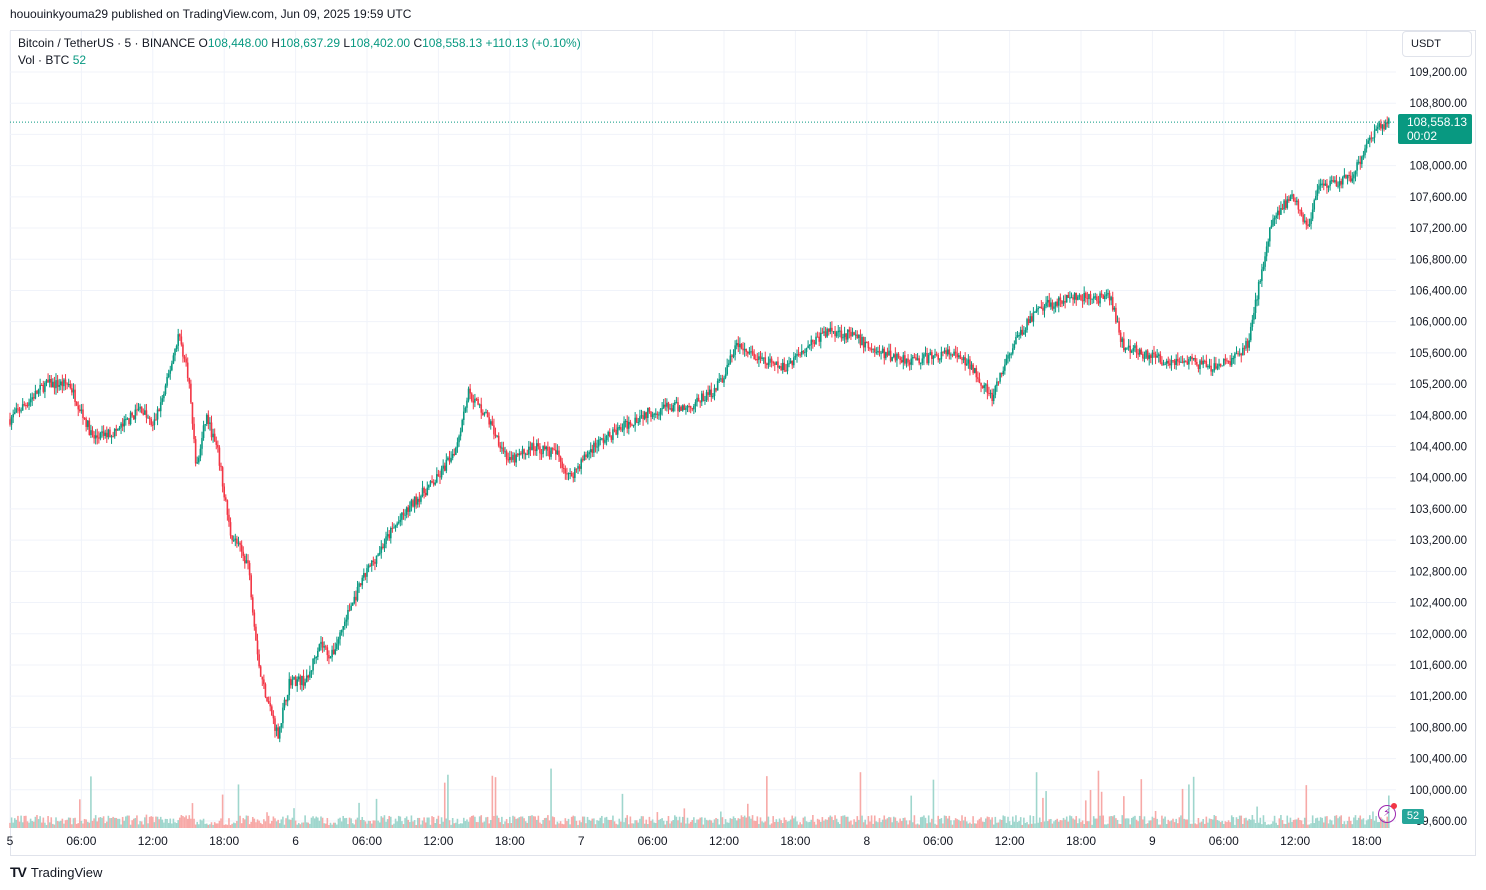 The image size is (1486, 890). I want to click on legend-symbol: Bitcoin / TetherUS · 5 · BINANCE, so click(107, 43).